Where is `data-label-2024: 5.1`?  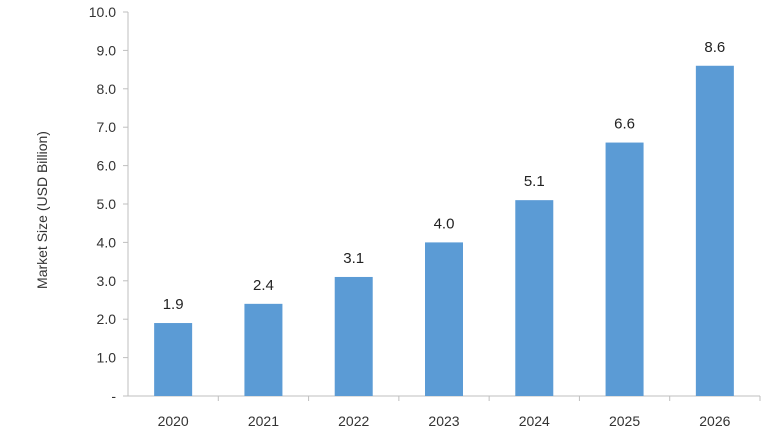
data-label-2024: 5.1 is located at coordinates (534, 181).